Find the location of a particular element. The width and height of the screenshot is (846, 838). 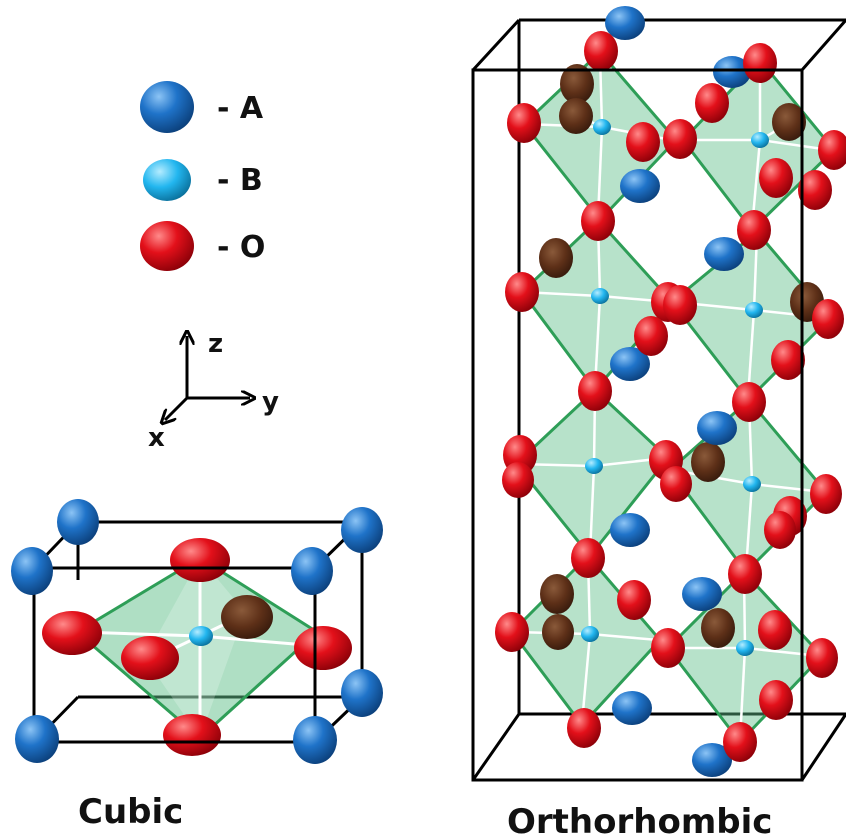

cubic-oxygen-bottom is located at coordinates (192, 735).